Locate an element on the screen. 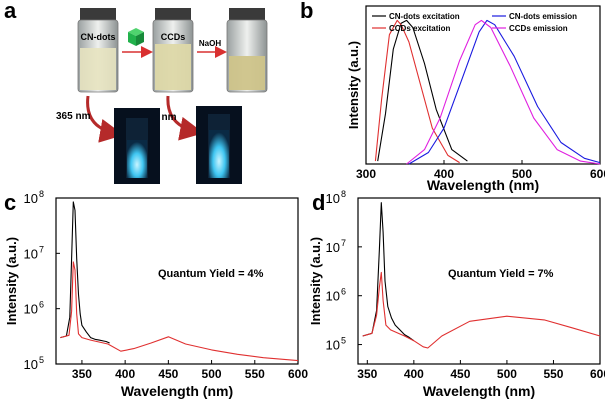 Image resolution: width=605 pixels, height=411 pixels. panel-letter-d: d is located at coordinates (319, 202).